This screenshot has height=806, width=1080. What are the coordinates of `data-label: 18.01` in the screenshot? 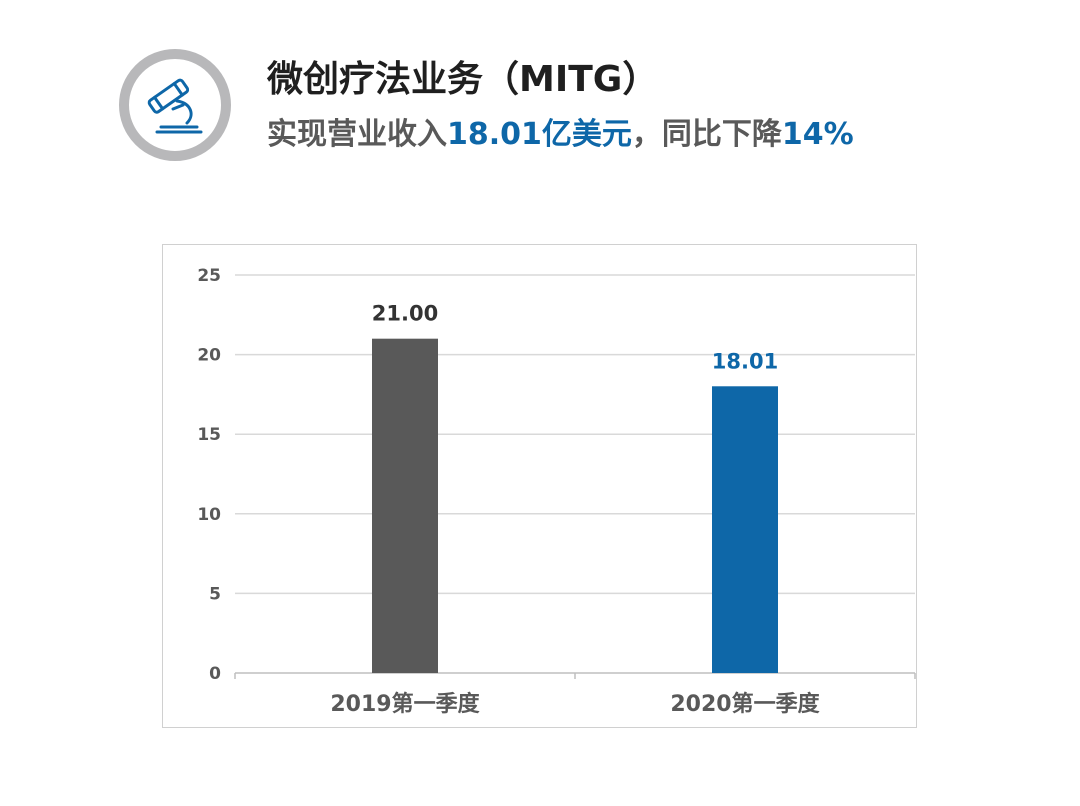 It's located at (745, 361).